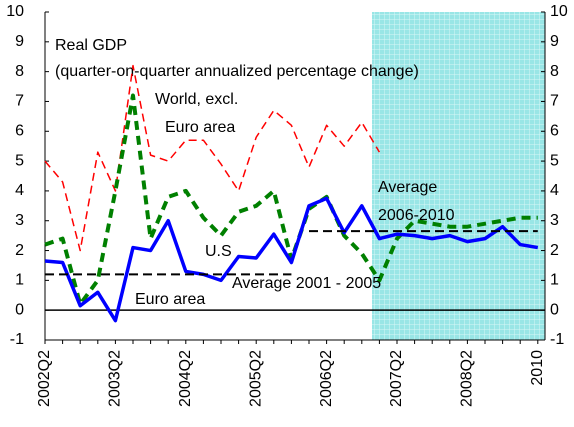  What do you see at coordinates (44, 378) in the screenshot?
I see `x-tick-label: 2002Q2` at bounding box center [44, 378].